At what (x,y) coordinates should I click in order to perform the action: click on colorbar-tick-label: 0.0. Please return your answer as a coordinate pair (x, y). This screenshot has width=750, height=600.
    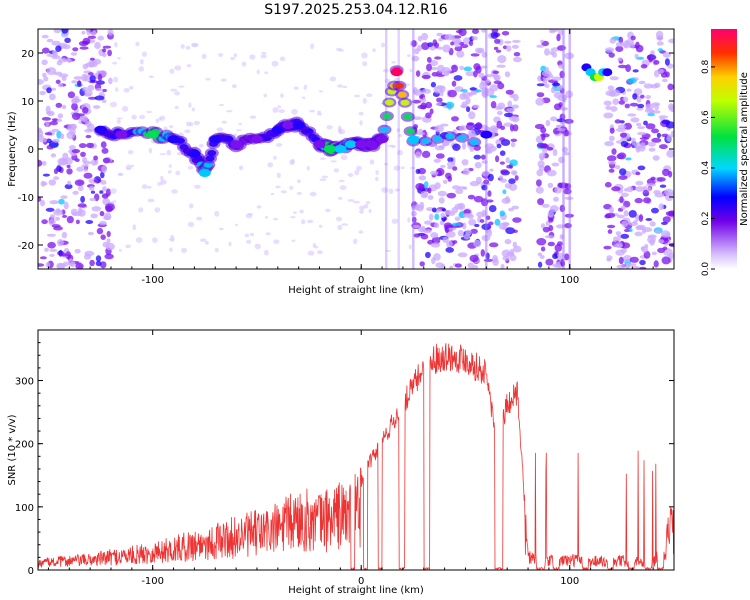
    Looking at the image, I should click on (706, 269).